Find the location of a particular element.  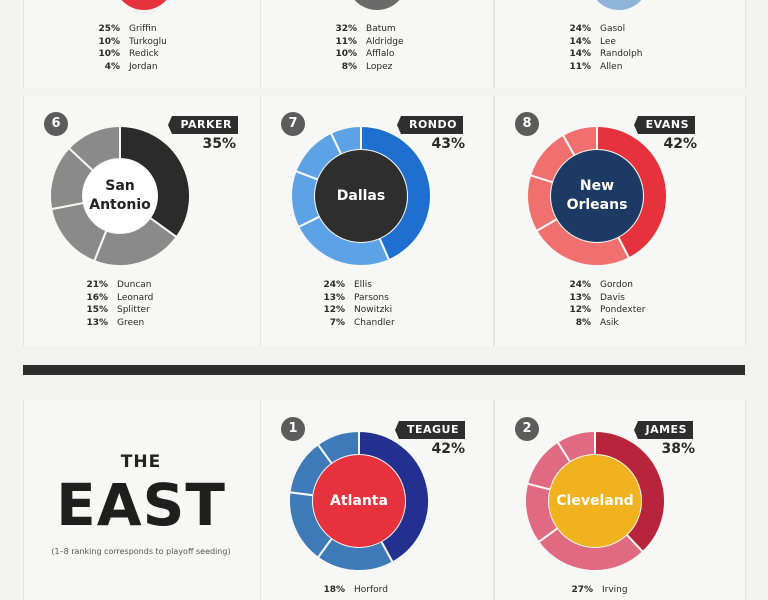

player-name: Horford is located at coordinates (371, 590).